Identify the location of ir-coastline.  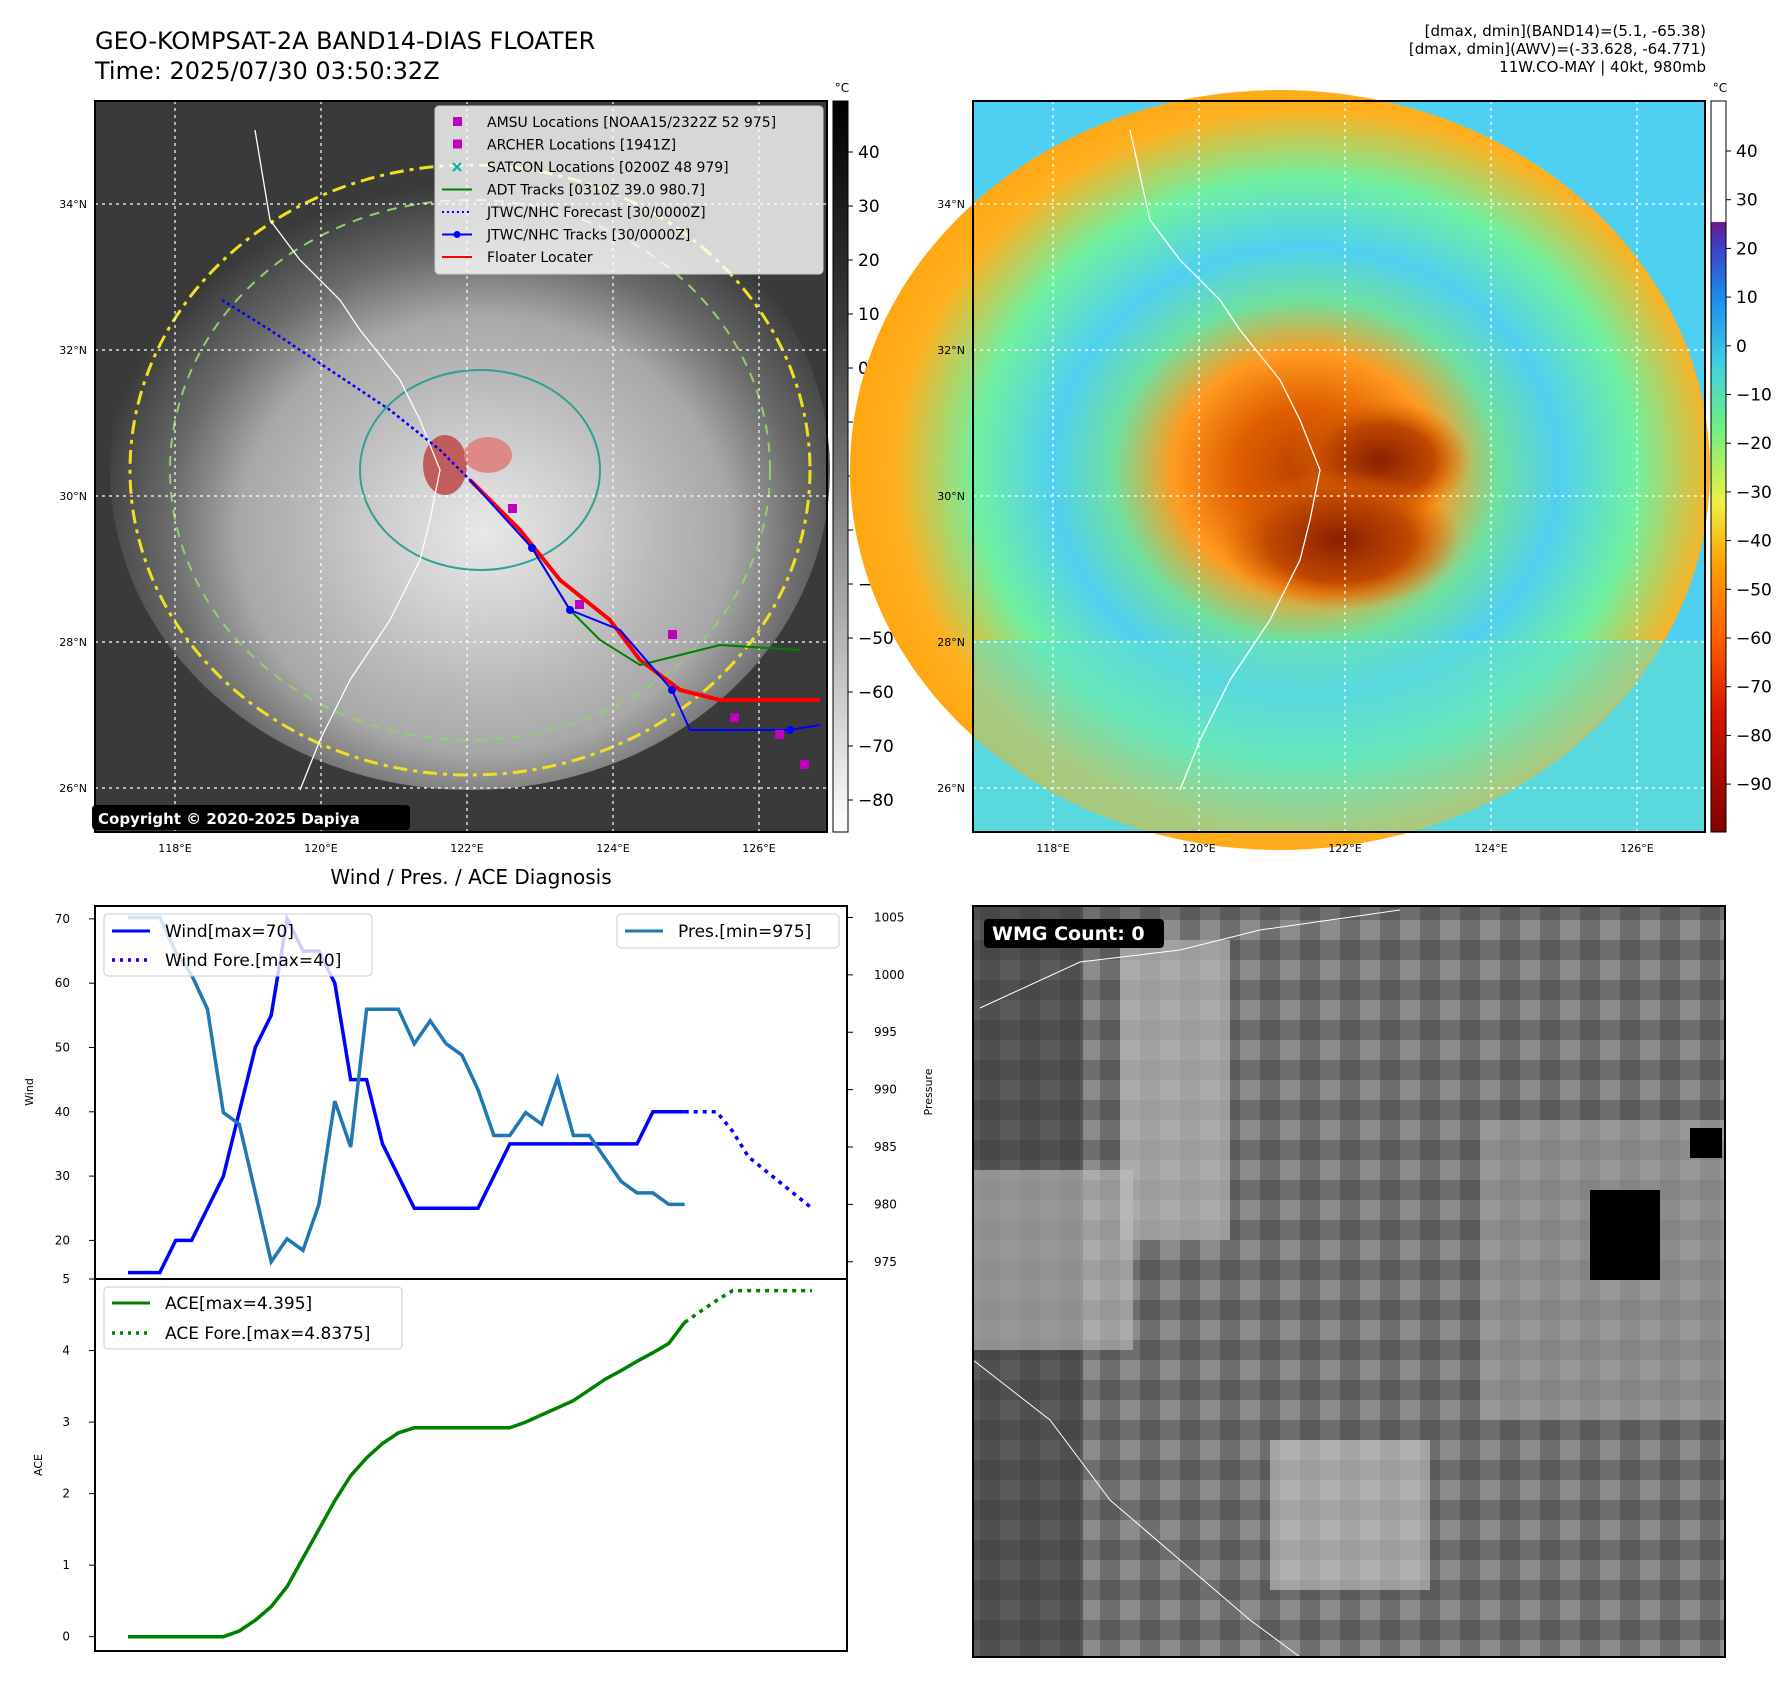
(347, 460).